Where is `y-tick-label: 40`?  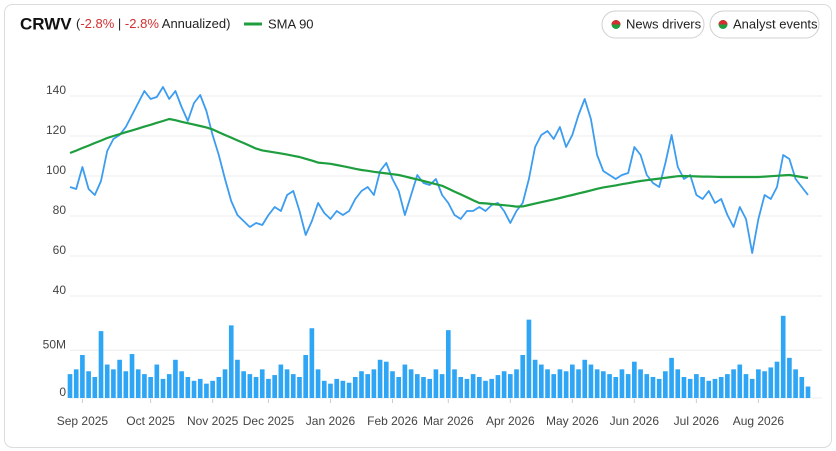 y-tick-label: 40 is located at coordinates (60, 290).